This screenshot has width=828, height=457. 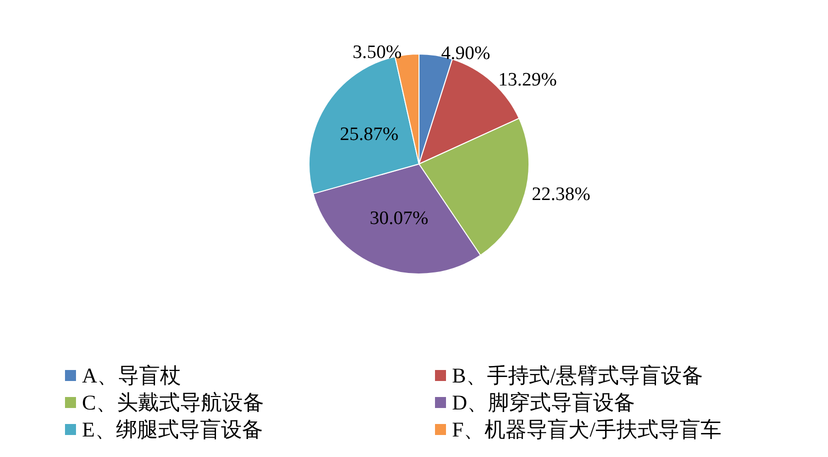 What do you see at coordinates (577, 376) in the screenshot?
I see `legend-label: B、手持式/悬臂式导盲设备` at bounding box center [577, 376].